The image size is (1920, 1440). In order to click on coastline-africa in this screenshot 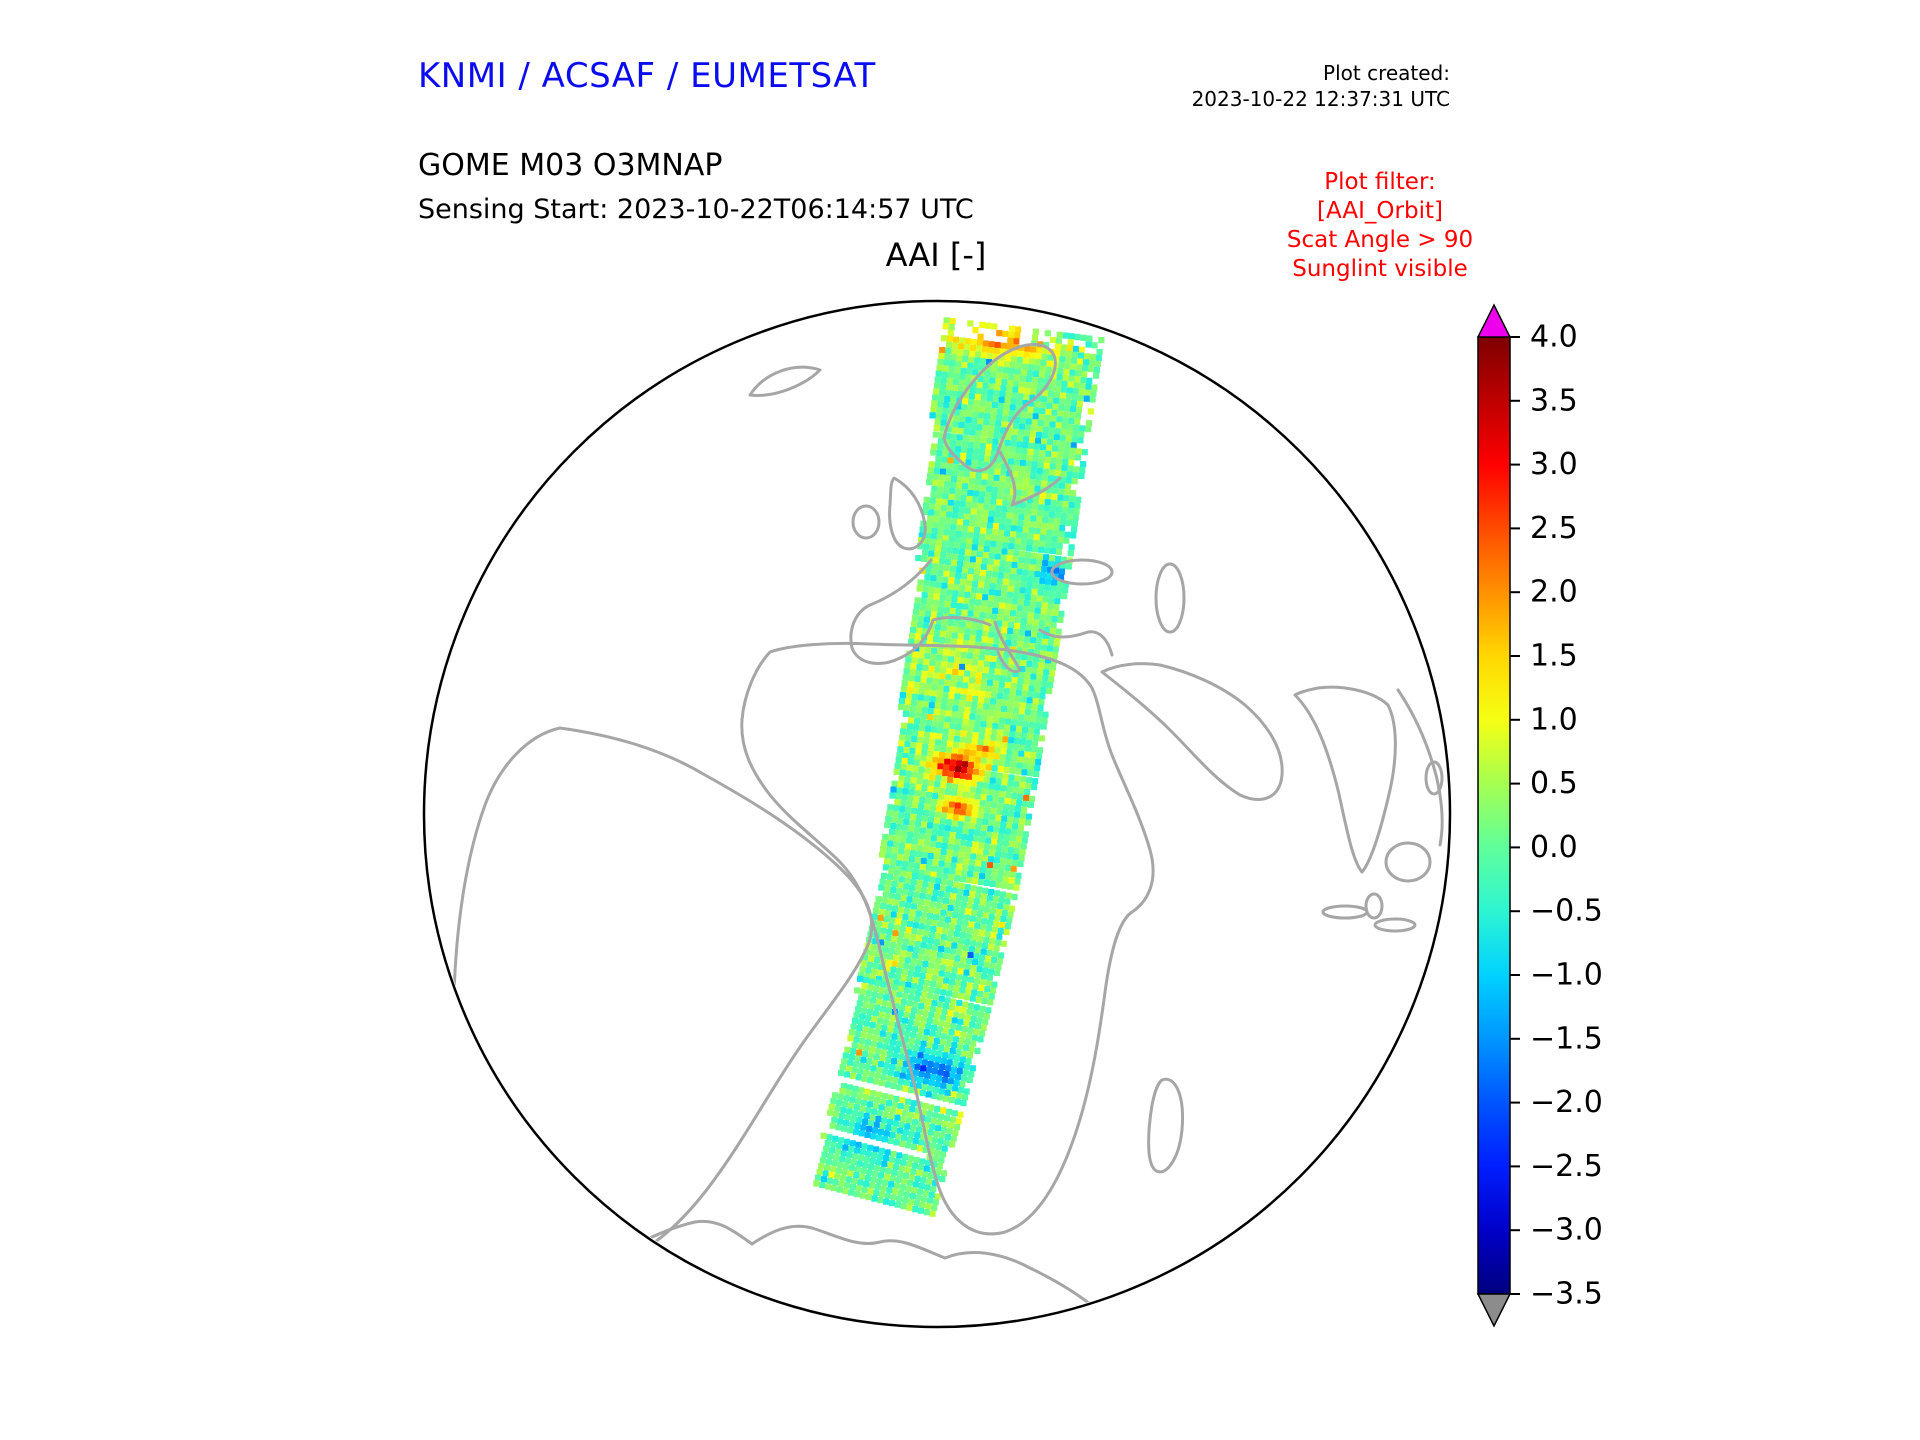, I will do `click(947, 938)`.